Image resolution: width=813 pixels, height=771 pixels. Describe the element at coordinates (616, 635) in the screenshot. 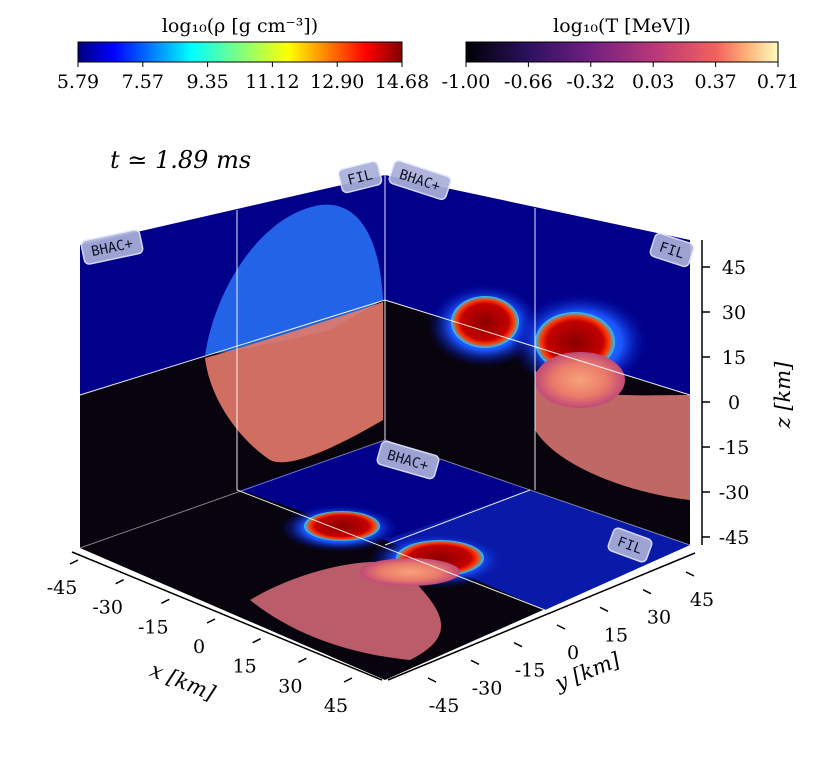

I see `y-axis-tick-label: 15` at that location.